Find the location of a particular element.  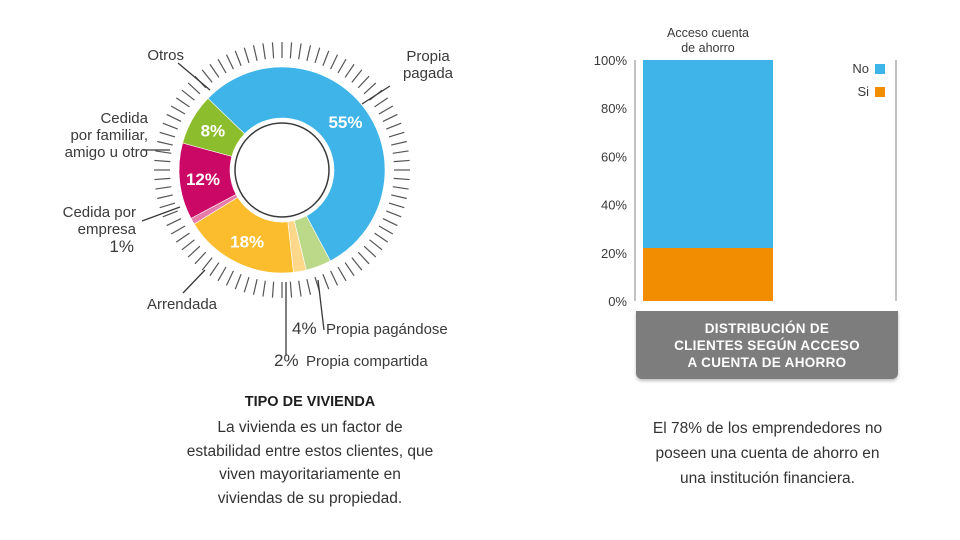

label-otros: Otros is located at coordinates (165, 55).